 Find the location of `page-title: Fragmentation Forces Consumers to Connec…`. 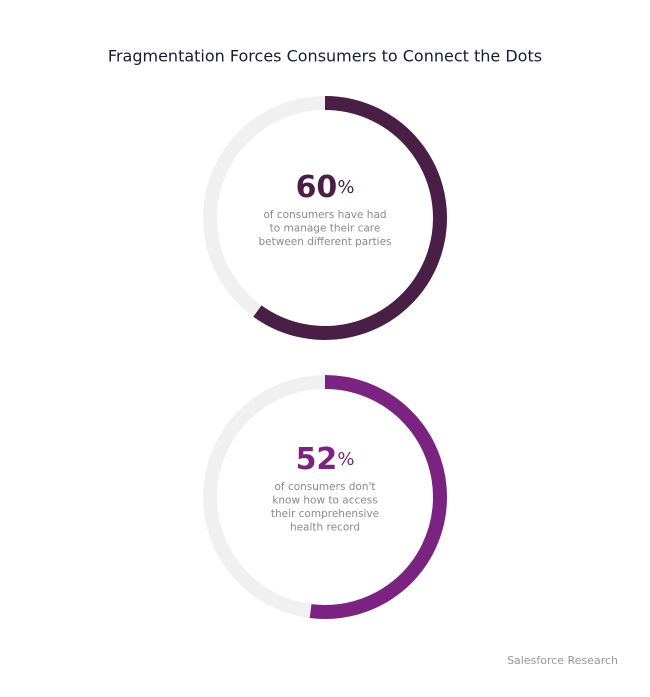

page-title: Fragmentation Forces Consumers to Connec… is located at coordinates (325, 56).